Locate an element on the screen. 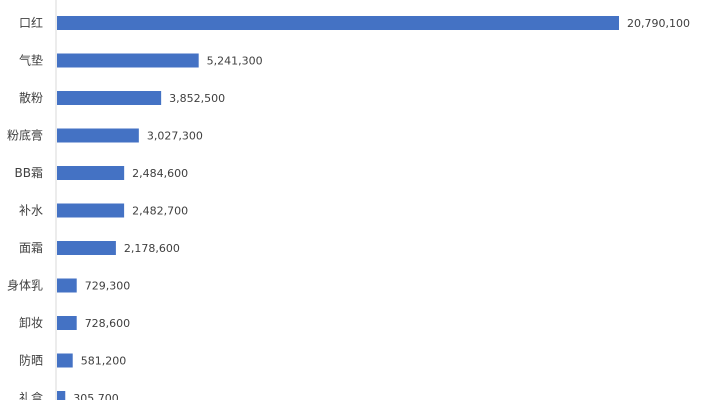 This screenshot has height=400, width=725. category-label: 散粉 is located at coordinates (31, 97).